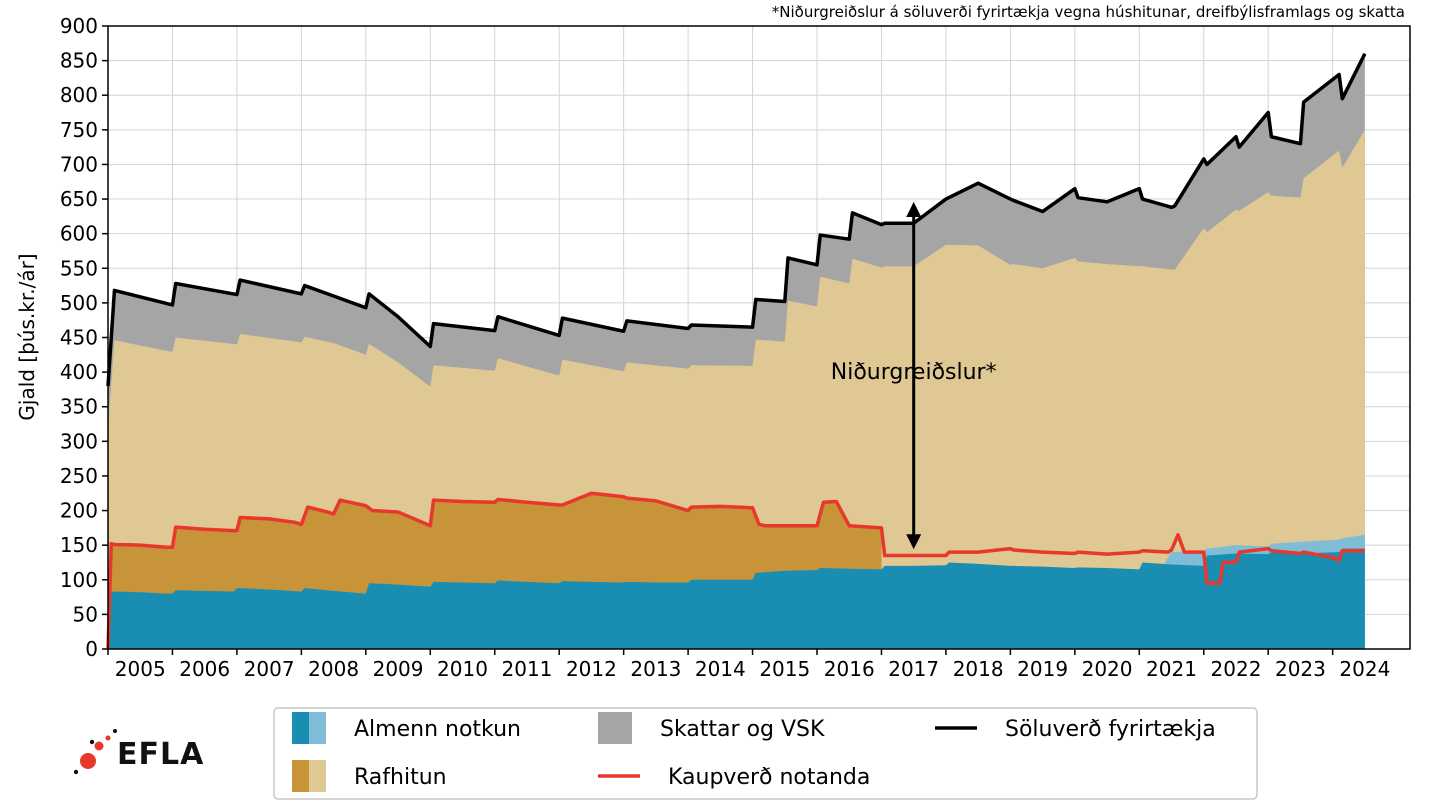 The width and height of the screenshot is (1430, 804). I want to click on legend-box, so click(765, 753).